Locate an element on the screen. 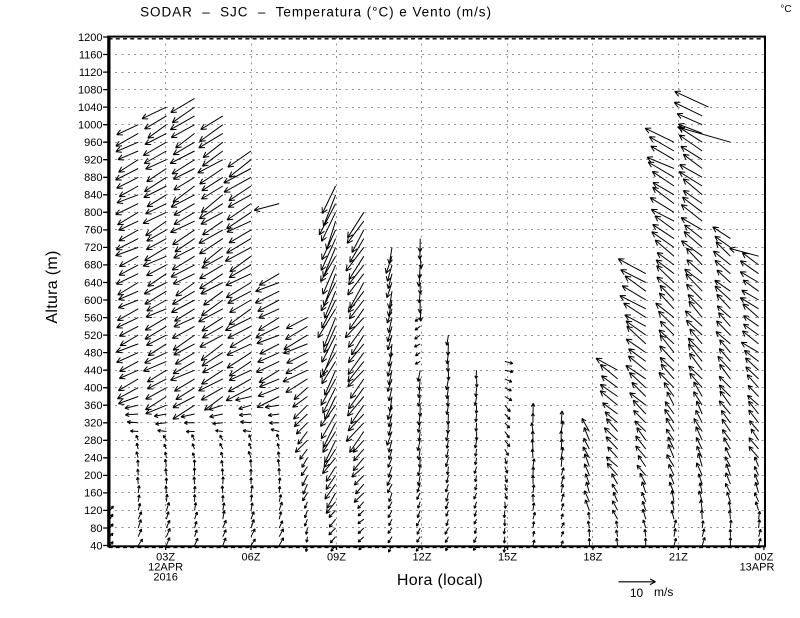  svg-text: 800 is located at coordinates (93, 213).